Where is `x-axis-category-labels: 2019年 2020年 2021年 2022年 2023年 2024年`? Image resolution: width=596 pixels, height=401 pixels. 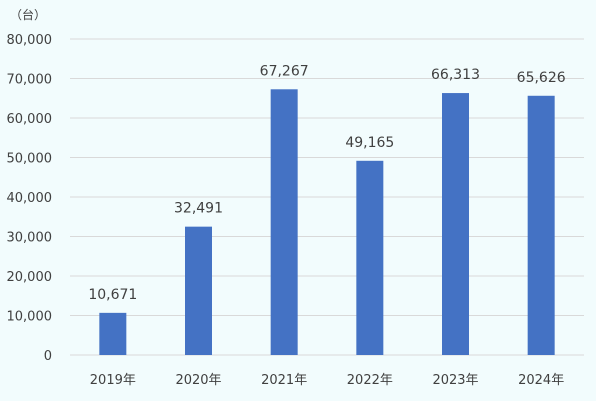
x-axis-category-labels: 2019年 2020年 2021年 2022年 2023年 2024年 is located at coordinates (327, 380).